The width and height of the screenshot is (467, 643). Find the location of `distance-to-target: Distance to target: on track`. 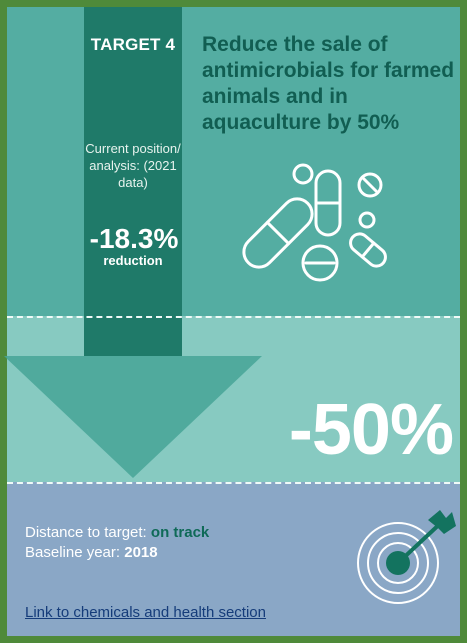

distance-to-target: Distance to target: on track is located at coordinates (117, 533).